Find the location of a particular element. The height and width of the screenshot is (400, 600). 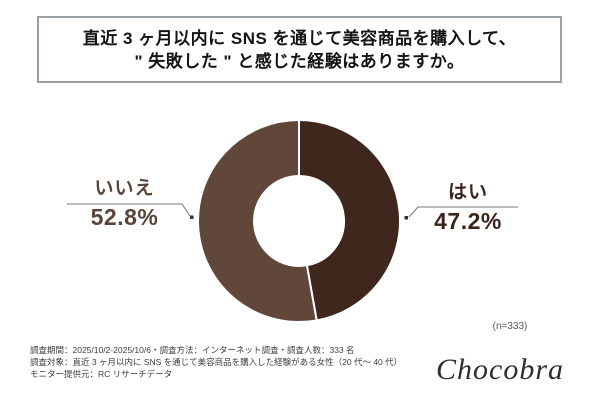

leader-dot-yes is located at coordinates (406, 218).